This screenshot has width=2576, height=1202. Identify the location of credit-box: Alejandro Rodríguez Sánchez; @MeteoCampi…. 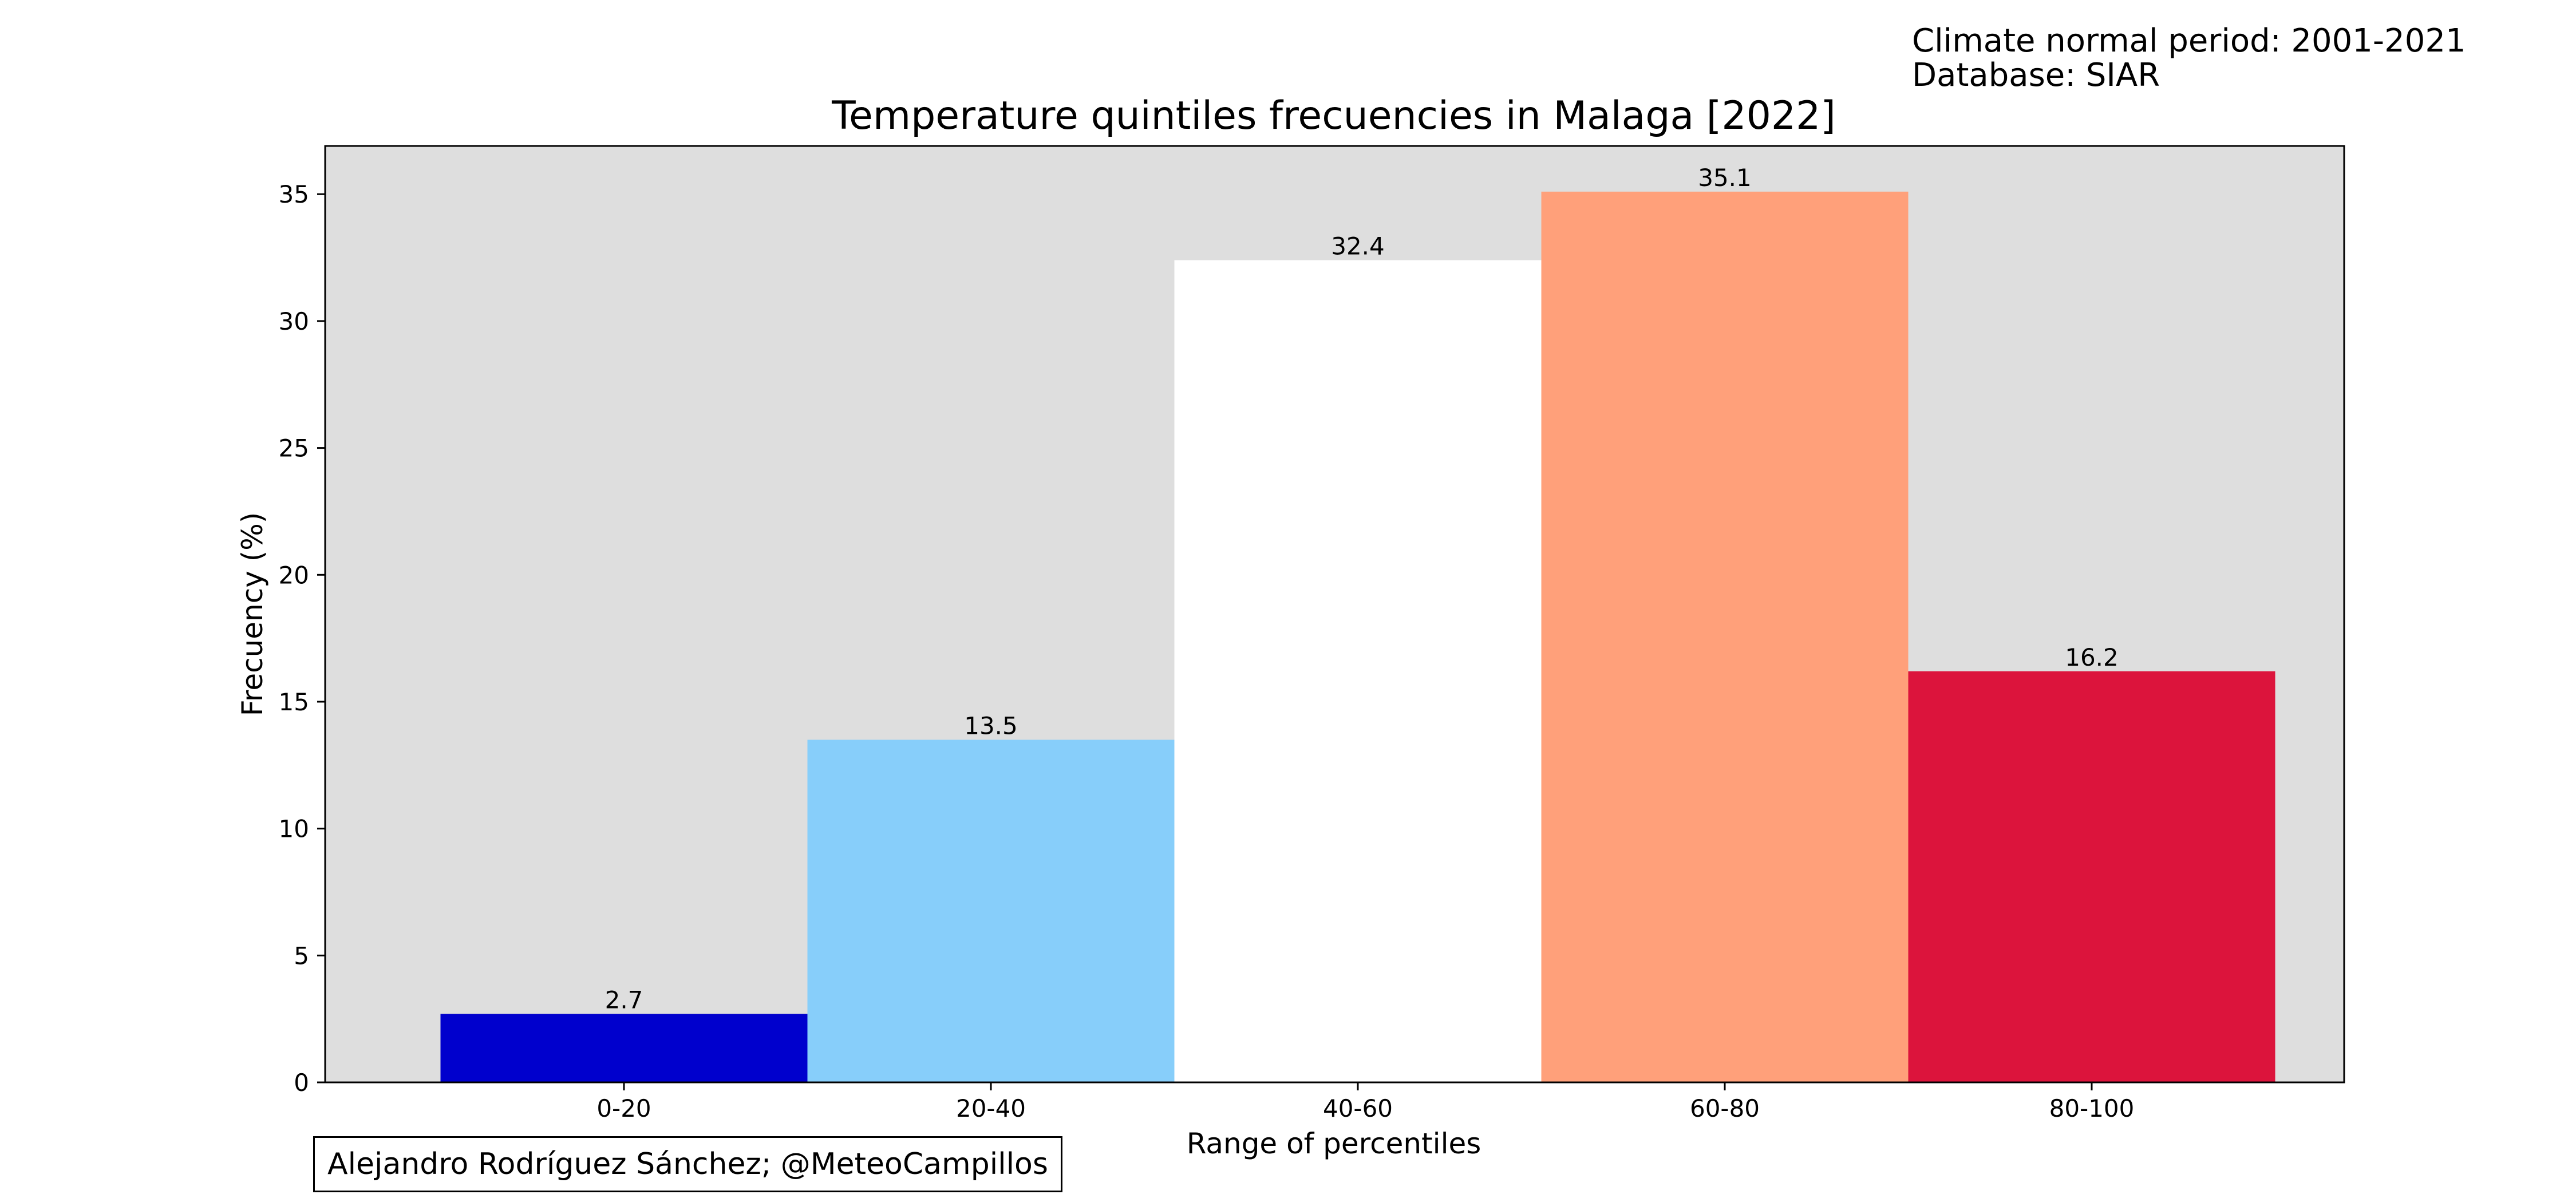
(687, 1164).